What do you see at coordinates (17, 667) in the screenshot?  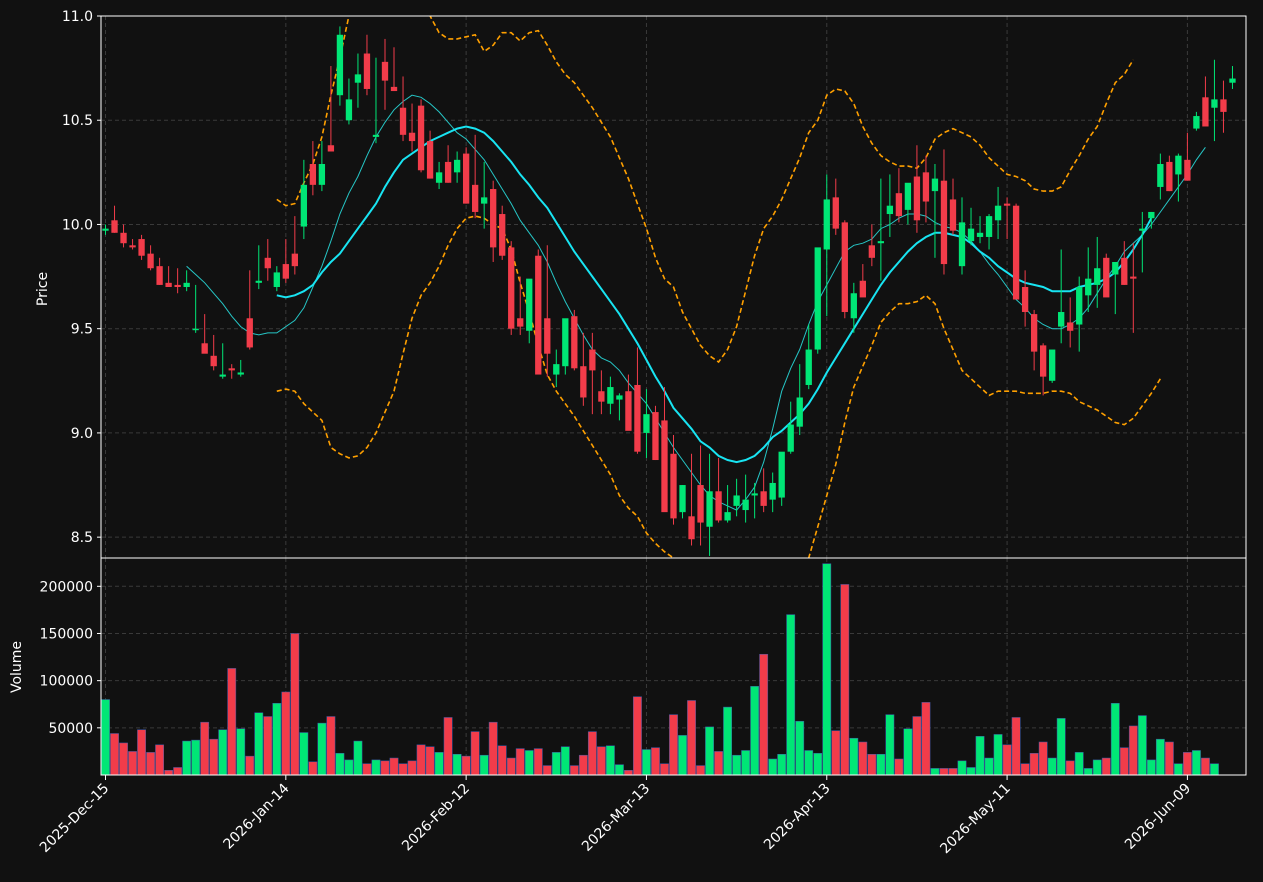 I see `volume-axis-label: Volume` at bounding box center [17, 667].